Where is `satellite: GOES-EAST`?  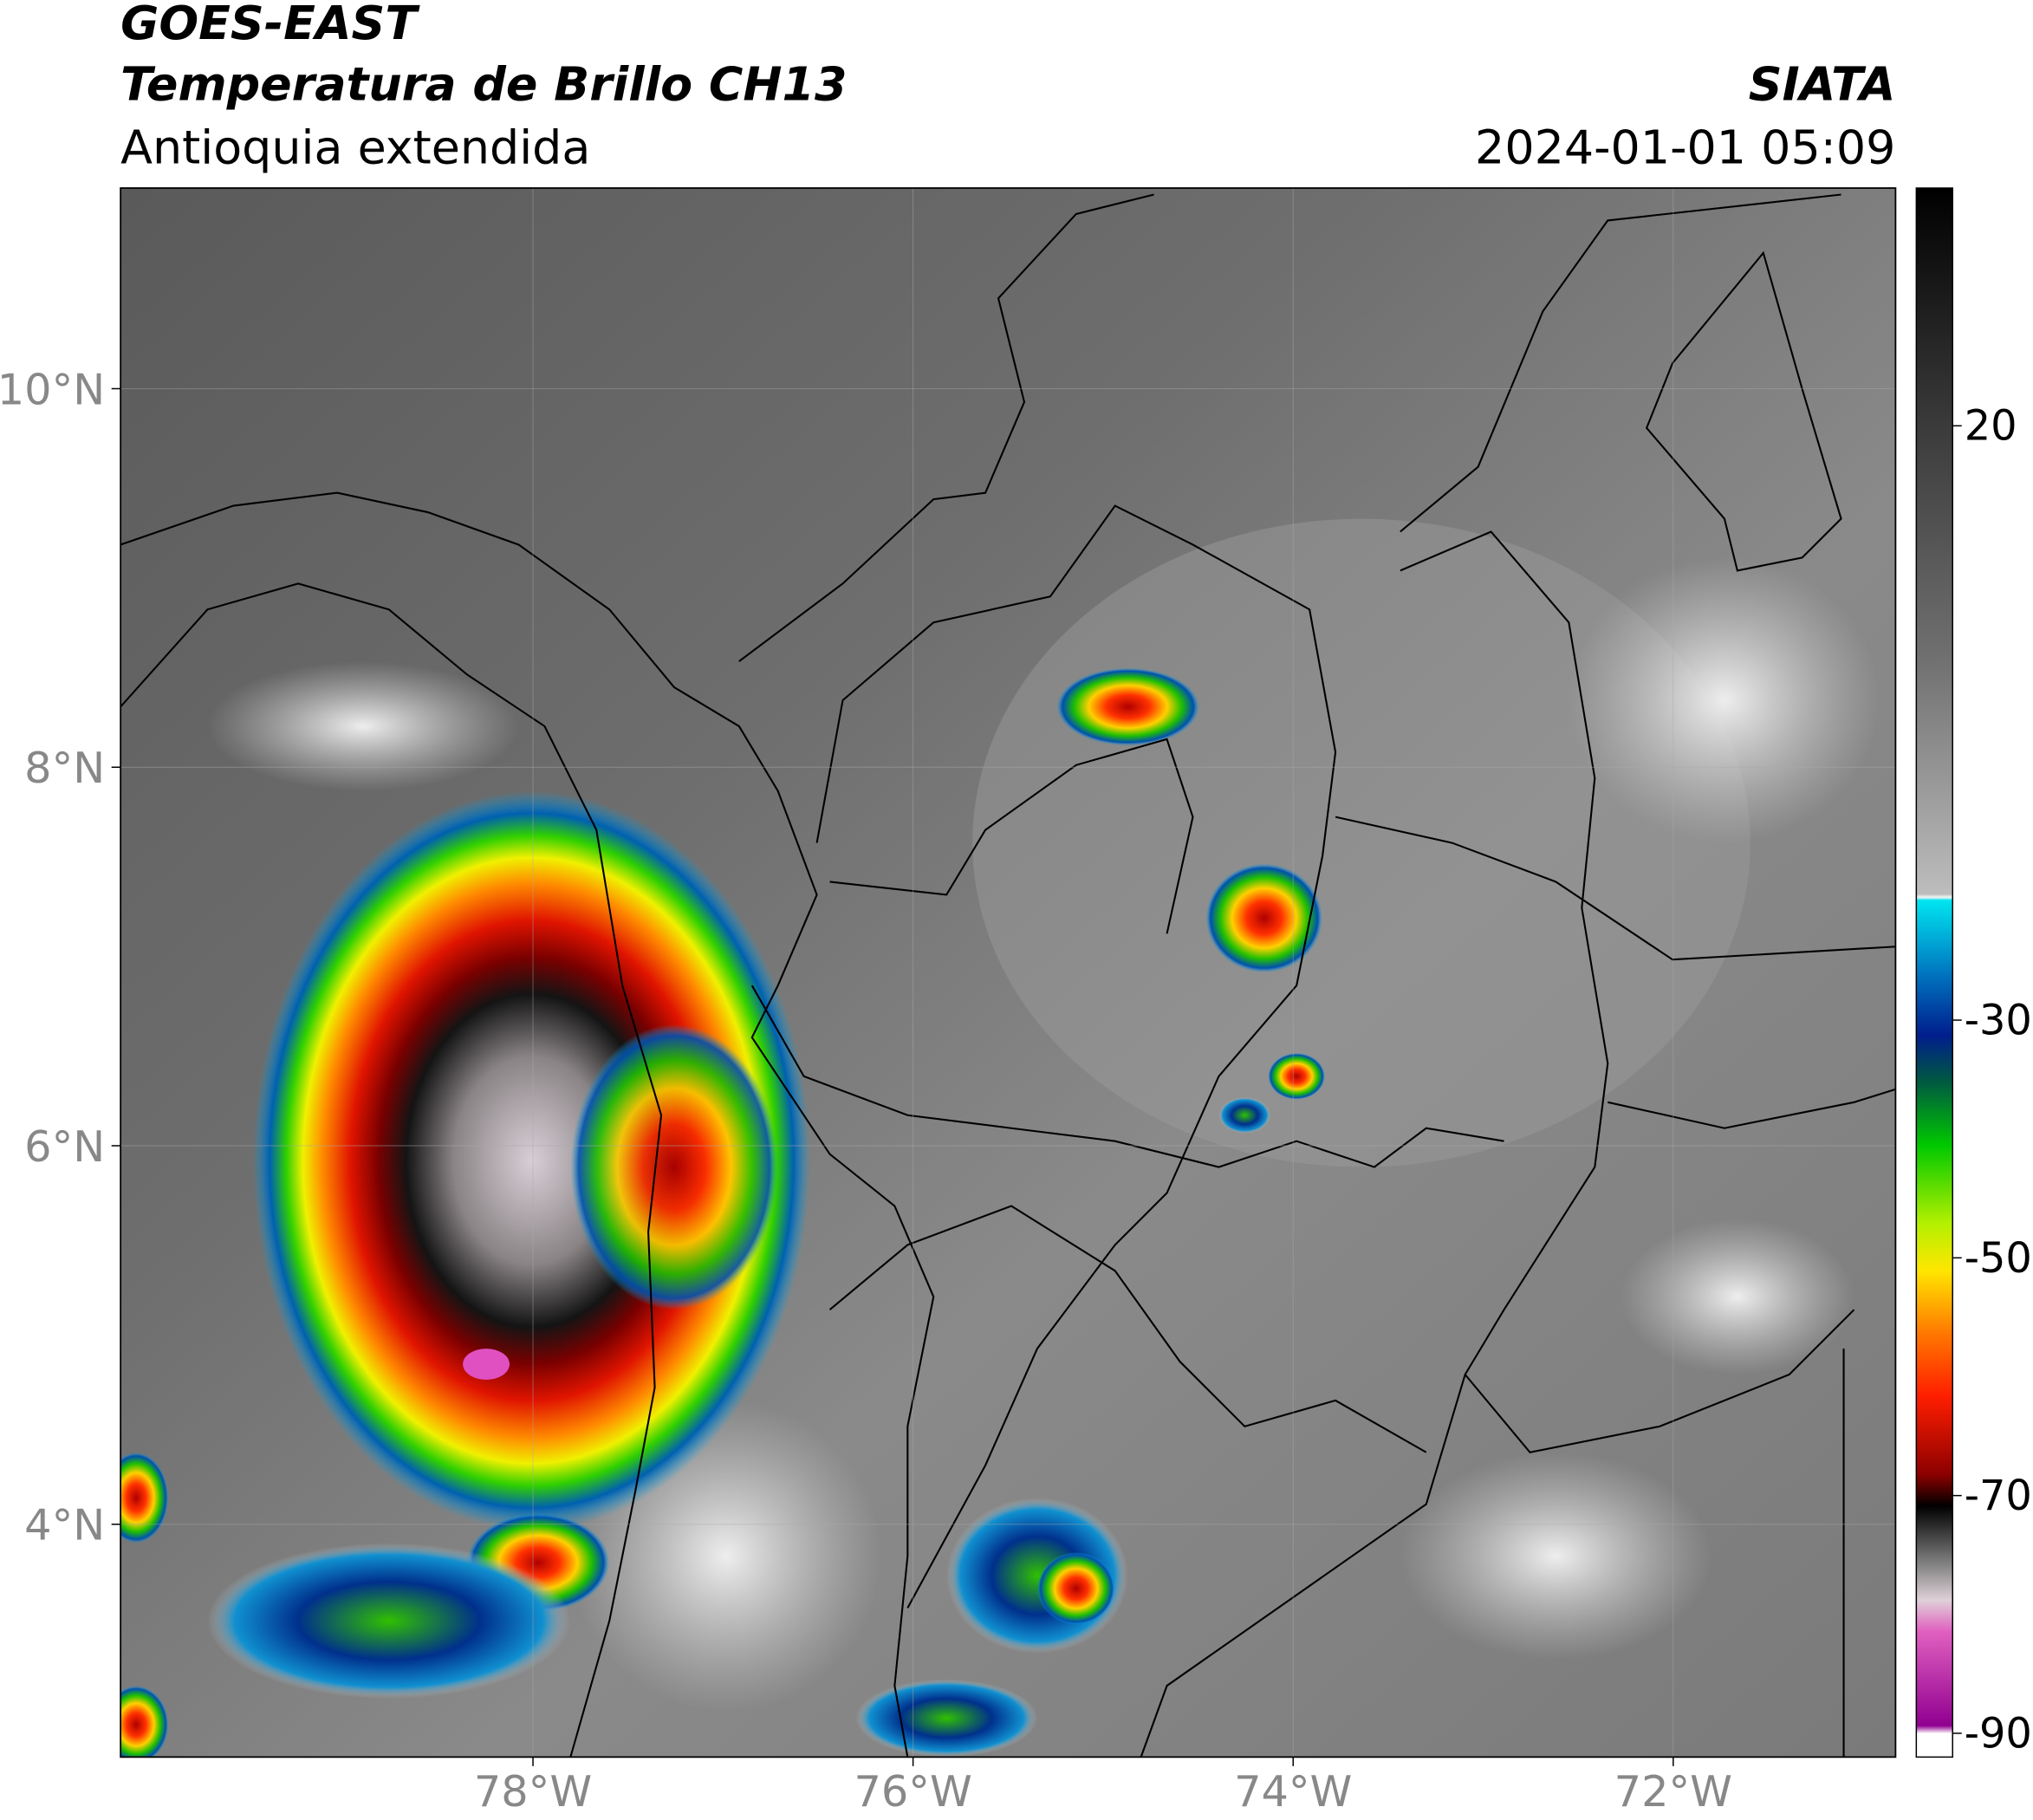
satellite: GOES-EAST is located at coordinates (270, 25).